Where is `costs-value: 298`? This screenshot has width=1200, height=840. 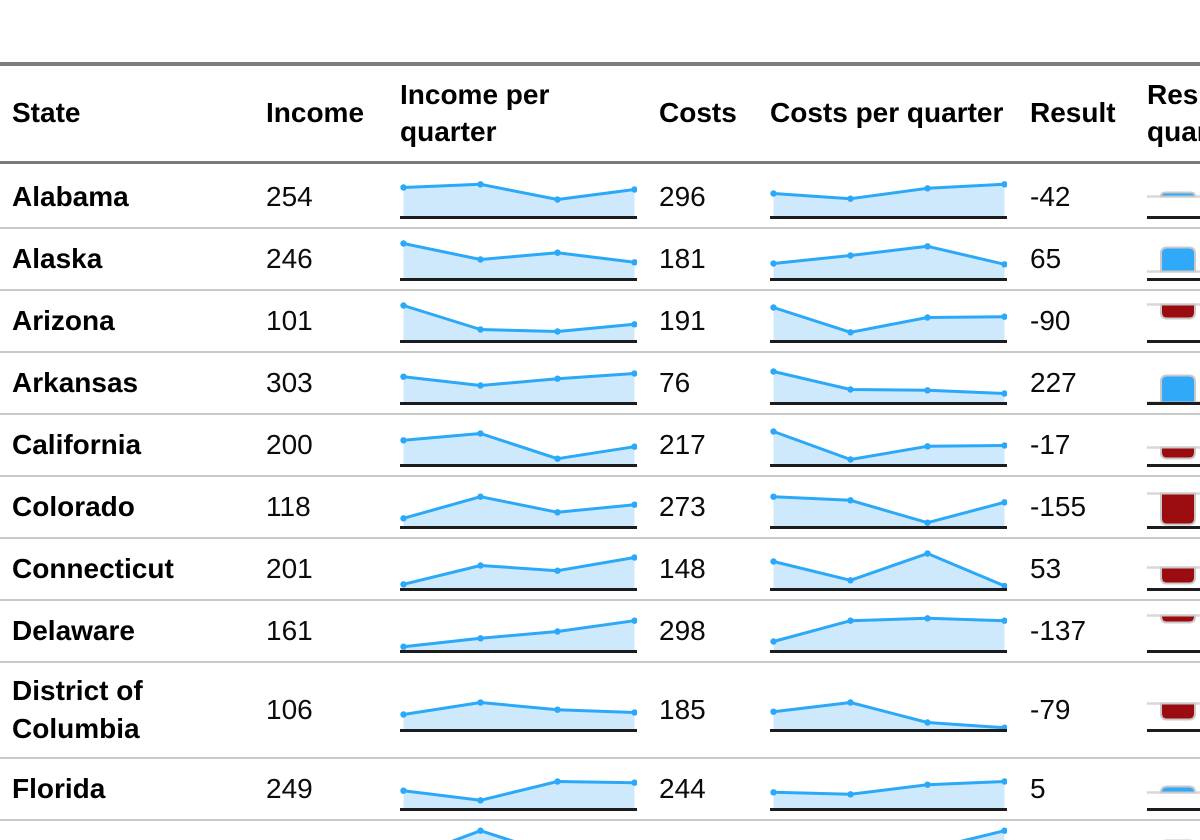 costs-value: 298 is located at coordinates (682, 630).